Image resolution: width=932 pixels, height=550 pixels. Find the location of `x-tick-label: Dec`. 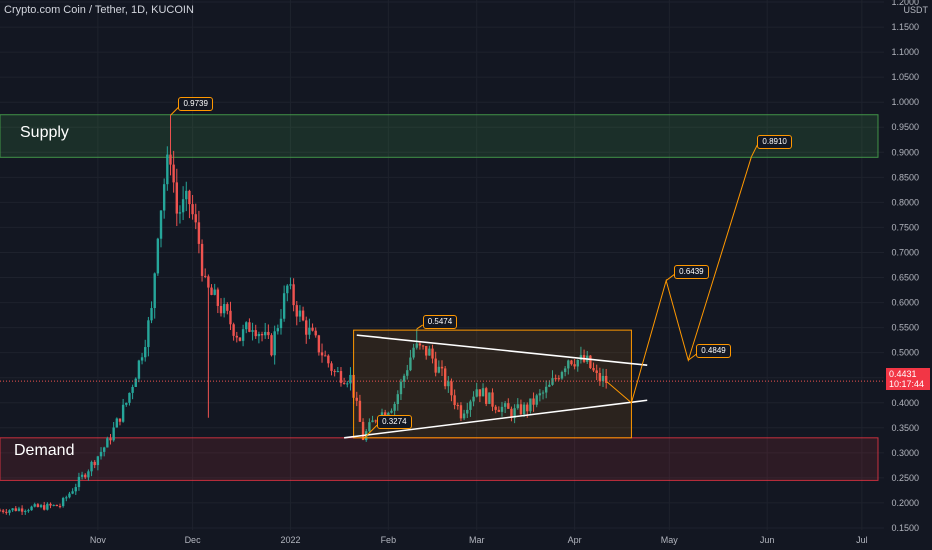

x-tick-label: Dec is located at coordinates (193, 540).